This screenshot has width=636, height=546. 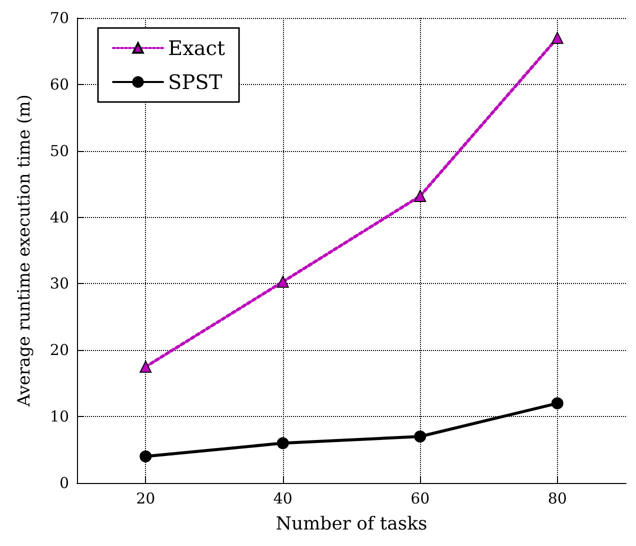 What do you see at coordinates (59, 417) in the screenshot?
I see `y-tick-label: 10` at bounding box center [59, 417].